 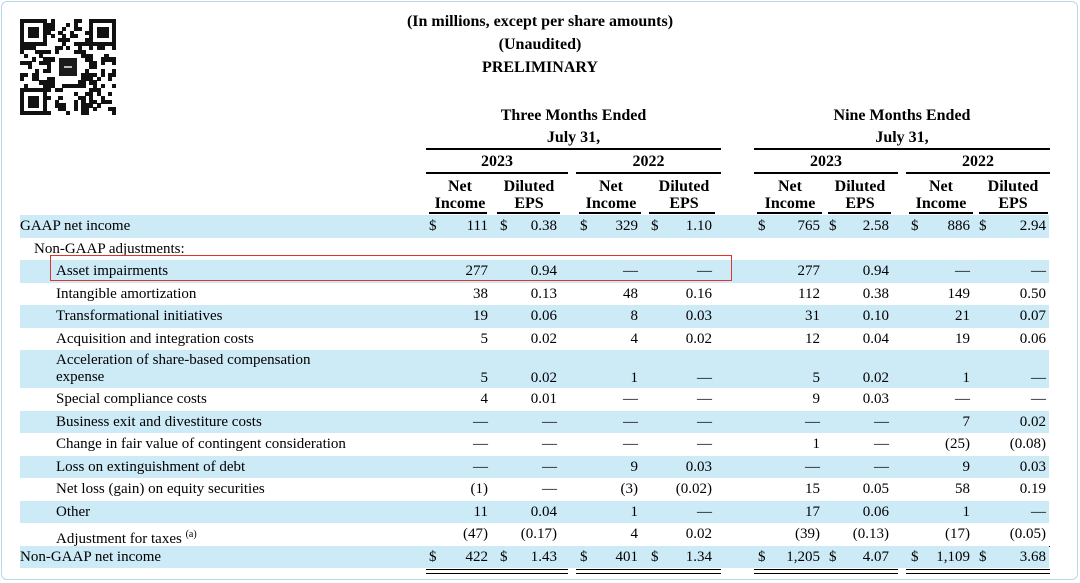 What do you see at coordinates (1032, 226) in the screenshot?
I see `cell-value: 2.94` at bounding box center [1032, 226].